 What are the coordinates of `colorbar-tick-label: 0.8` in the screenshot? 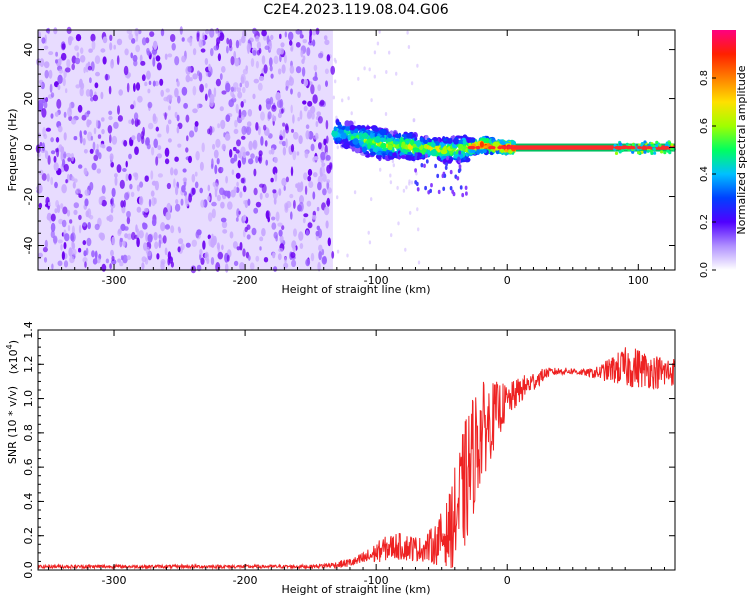 It's located at (704, 78).